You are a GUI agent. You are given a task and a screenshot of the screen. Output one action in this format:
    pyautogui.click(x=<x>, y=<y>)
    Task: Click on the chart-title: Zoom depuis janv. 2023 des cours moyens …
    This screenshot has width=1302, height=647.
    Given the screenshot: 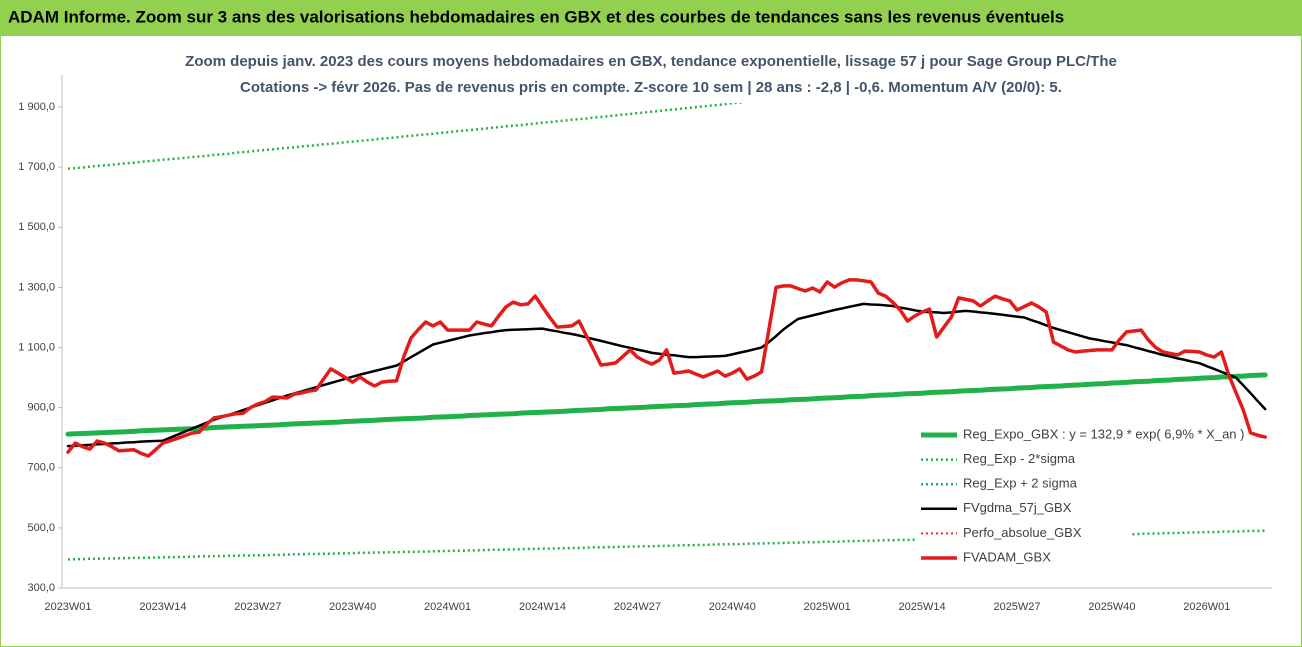 What is the action you would take?
    pyautogui.click(x=651, y=61)
    